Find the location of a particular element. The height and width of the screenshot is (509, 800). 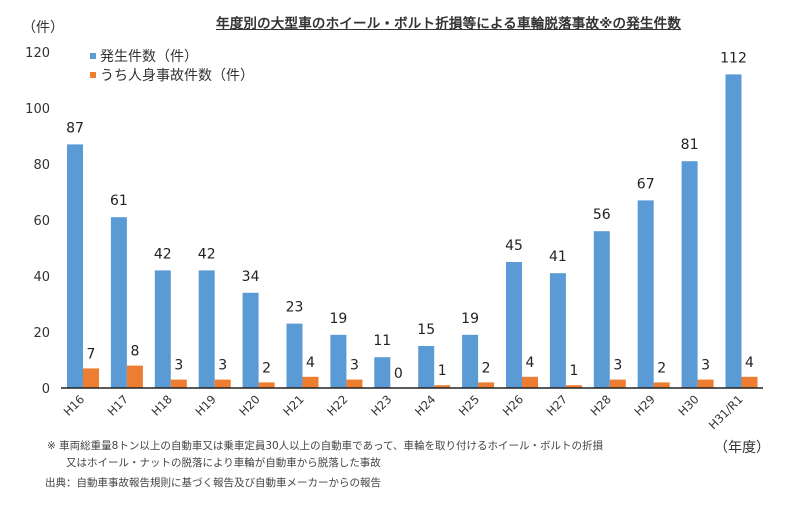

x-tick-label: H19 is located at coordinates (205, 405).